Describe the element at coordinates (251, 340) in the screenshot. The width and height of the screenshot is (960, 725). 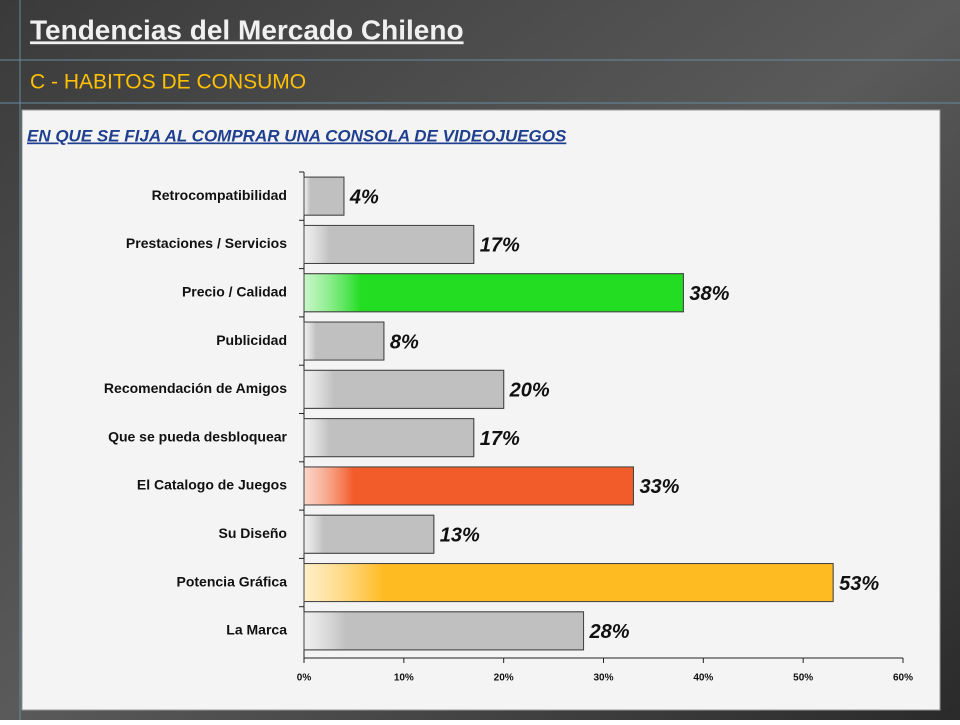
I see `category-label: Publicidad` at that location.